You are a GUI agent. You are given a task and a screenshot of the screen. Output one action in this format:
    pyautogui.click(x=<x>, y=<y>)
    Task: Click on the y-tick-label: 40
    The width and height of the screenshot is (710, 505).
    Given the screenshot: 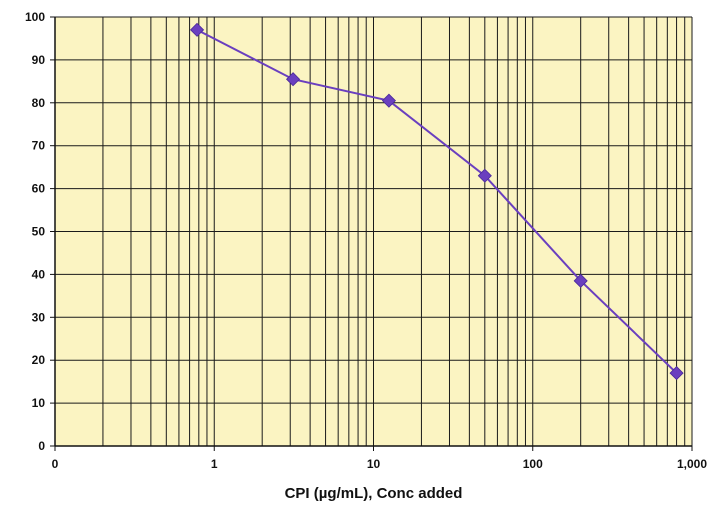 What is the action you would take?
    pyautogui.click(x=39, y=274)
    